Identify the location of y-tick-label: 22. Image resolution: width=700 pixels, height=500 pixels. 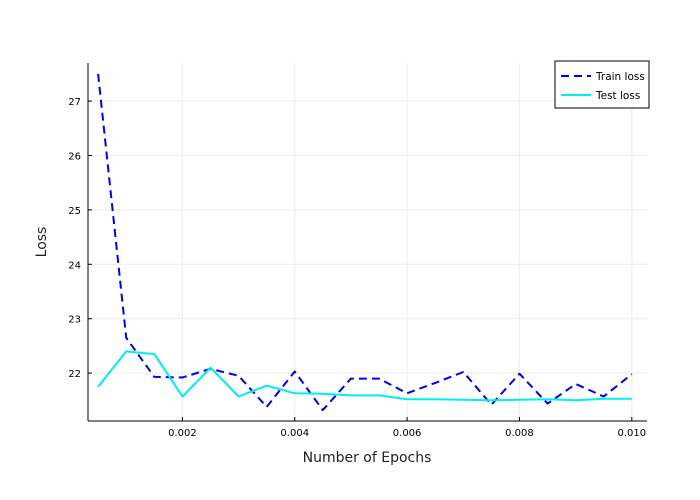
(74, 374).